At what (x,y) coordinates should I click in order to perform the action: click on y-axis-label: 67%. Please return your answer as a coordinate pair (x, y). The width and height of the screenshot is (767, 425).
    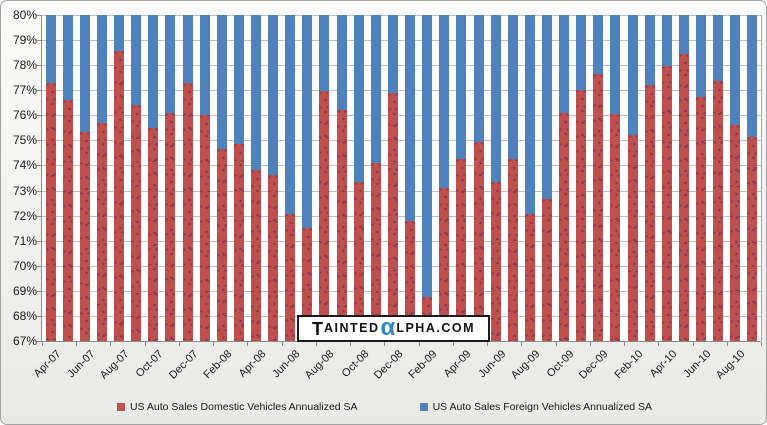
    Looking at the image, I should click on (24, 341).